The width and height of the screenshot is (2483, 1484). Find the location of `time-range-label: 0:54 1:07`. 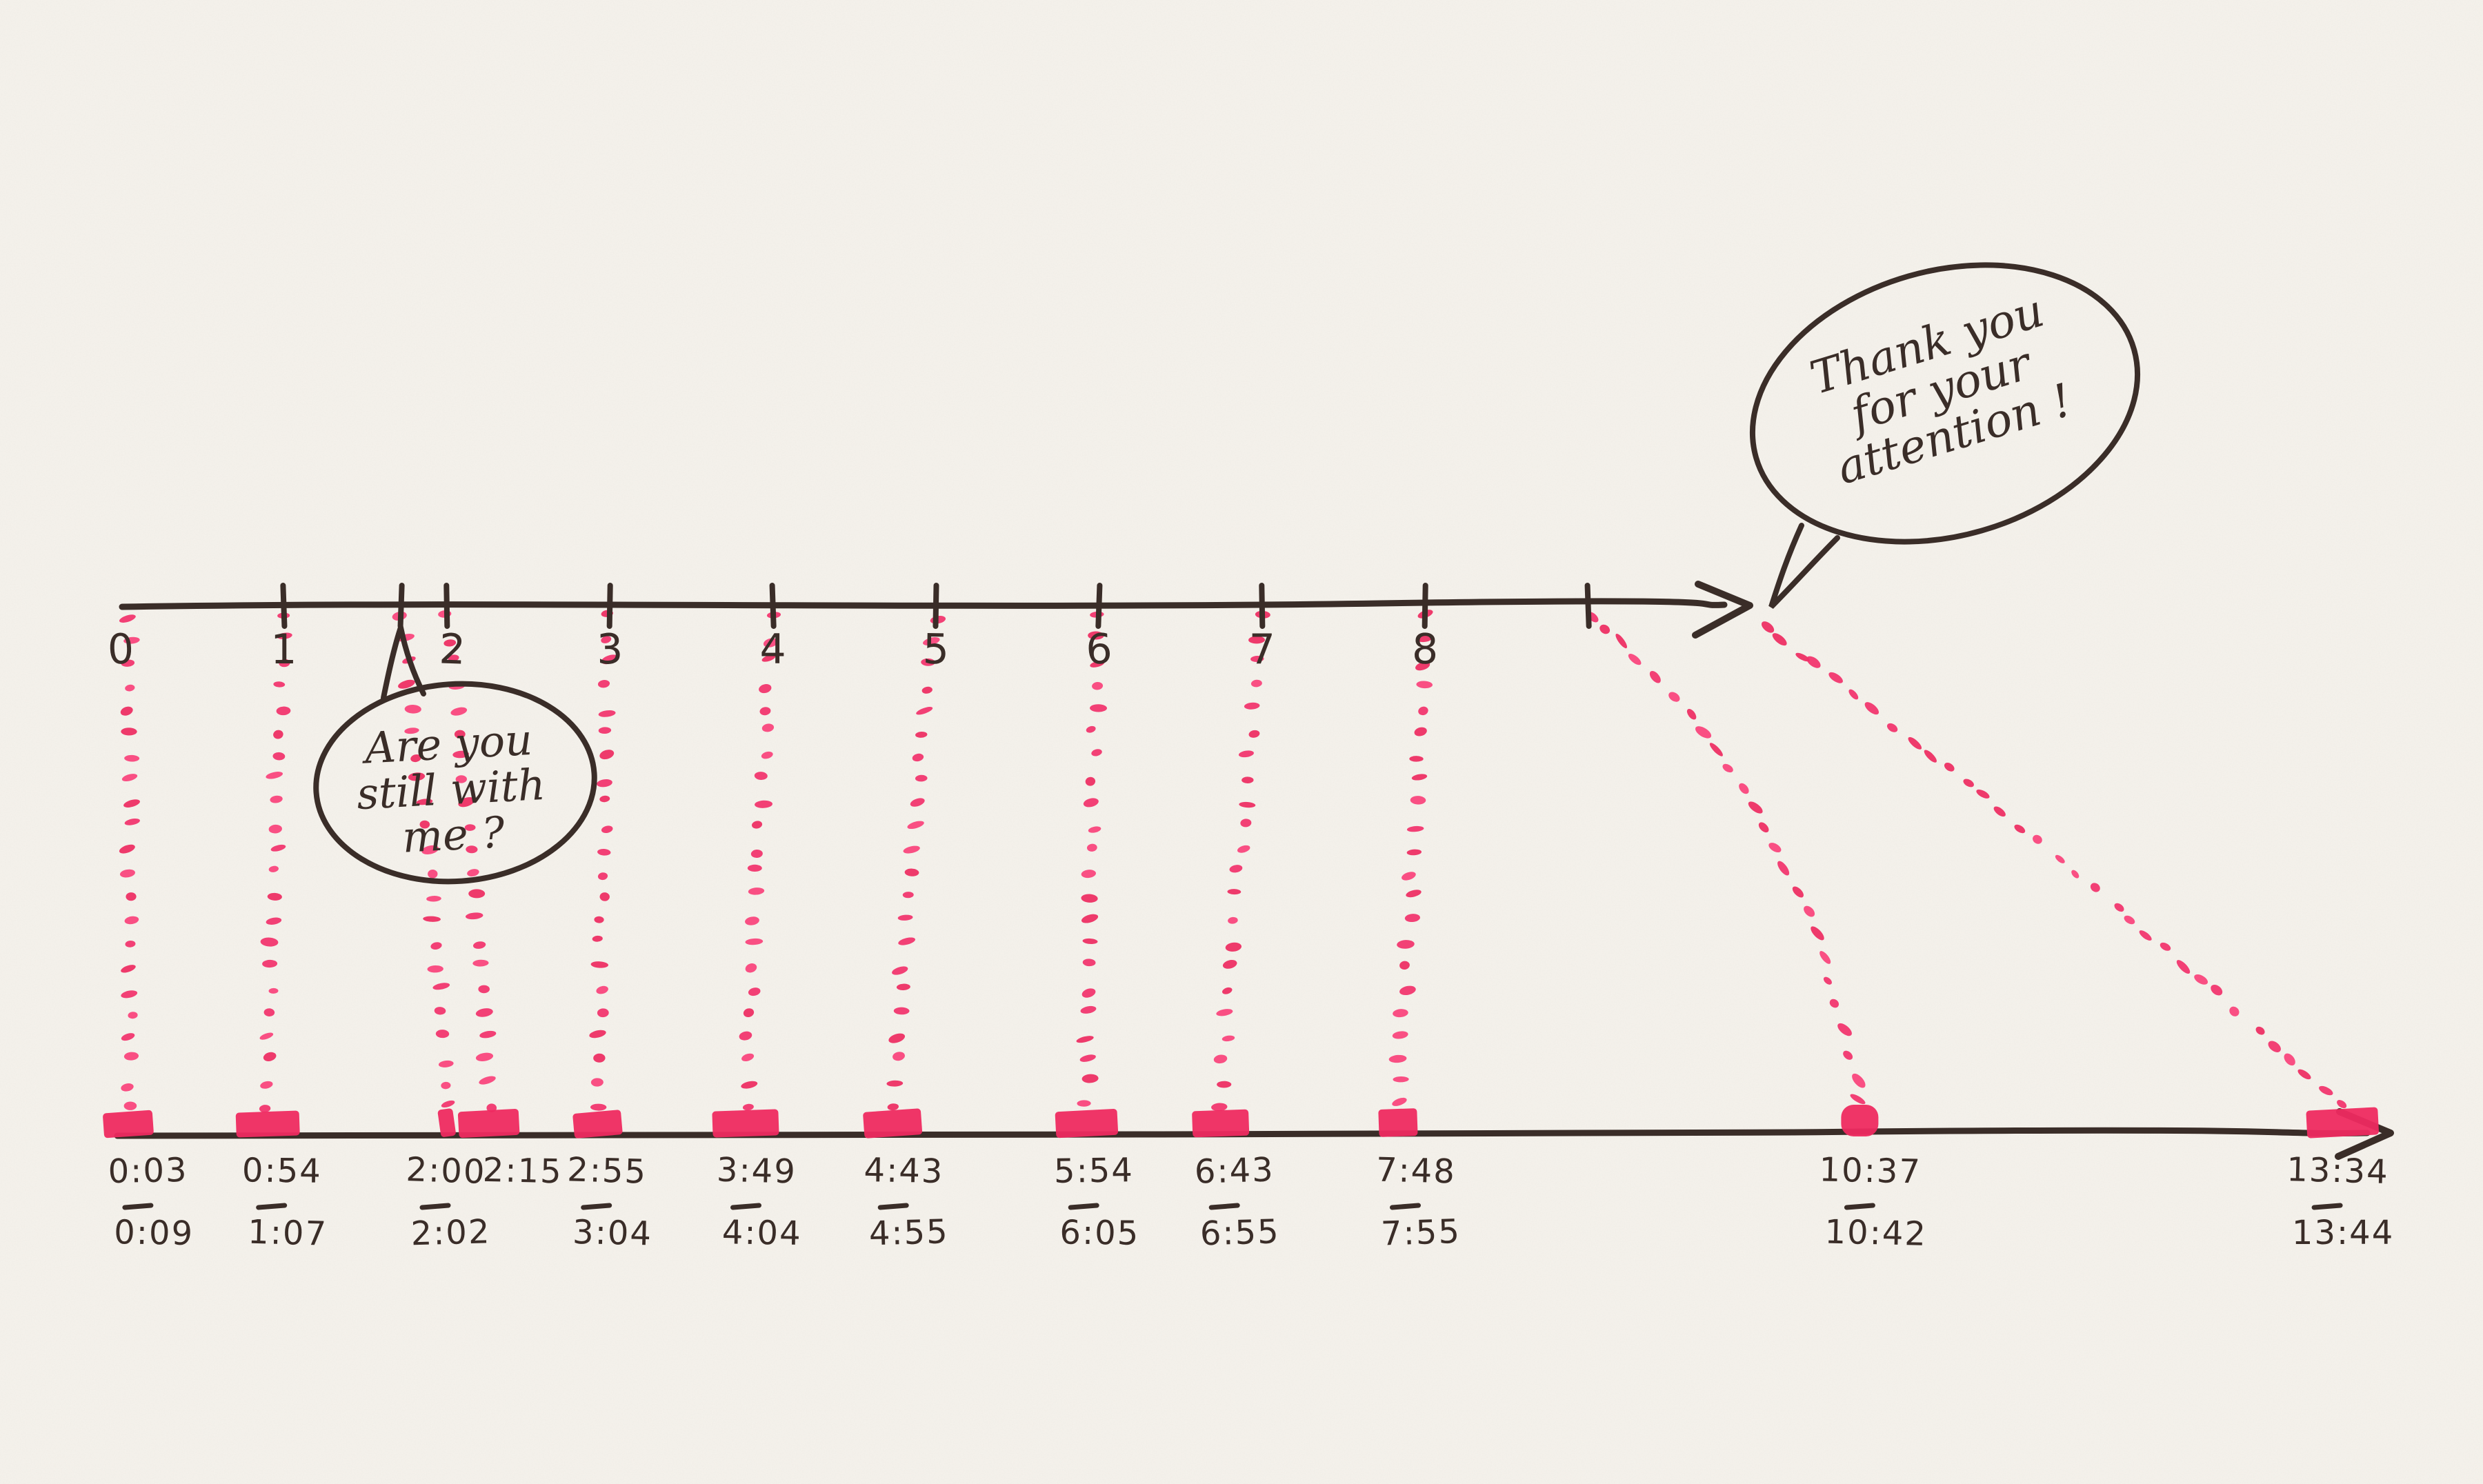

time-range-label: 0:54 1:07 is located at coordinates (285, 1202).